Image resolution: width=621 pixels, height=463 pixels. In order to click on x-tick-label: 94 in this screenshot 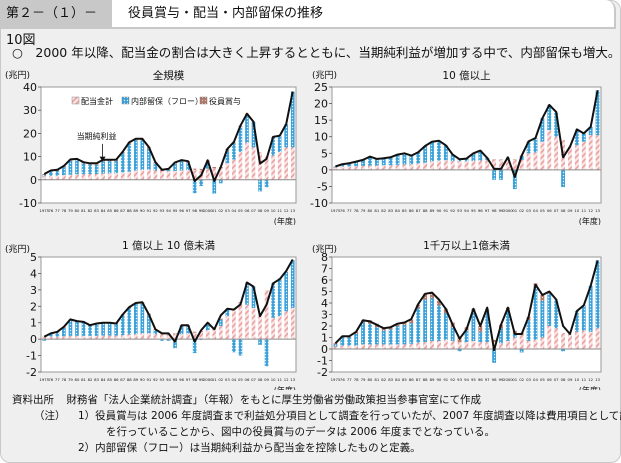, I will do `click(168, 210)`.